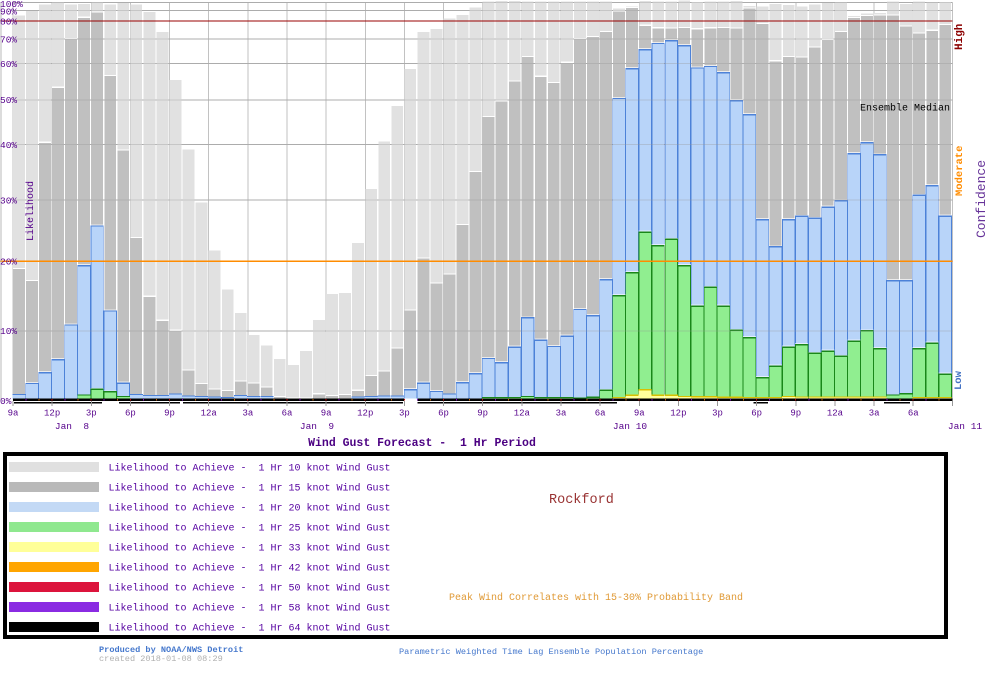 The image size is (1000, 675). What do you see at coordinates (8, 21) in the screenshot?
I see `svg-text: 80%` at bounding box center [8, 21].